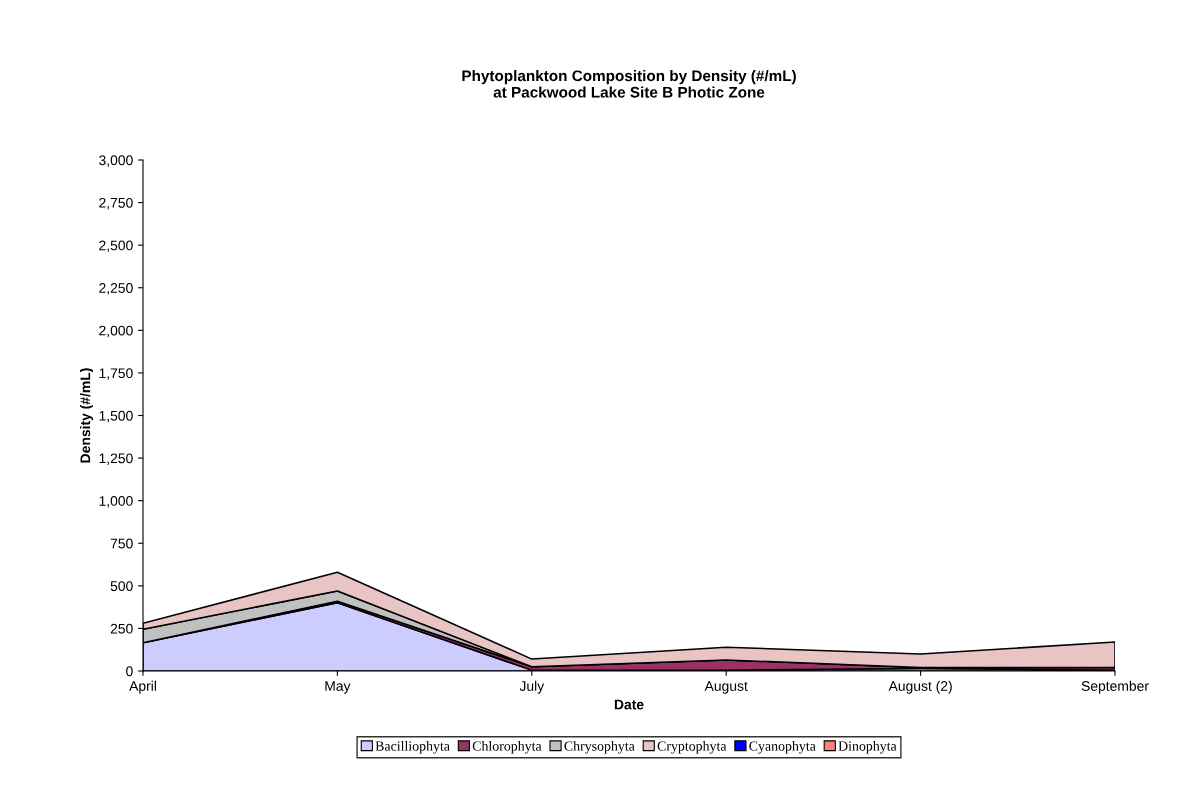 The height and width of the screenshot is (785, 1180). I want to click on x-tick-label: July, so click(532, 687).